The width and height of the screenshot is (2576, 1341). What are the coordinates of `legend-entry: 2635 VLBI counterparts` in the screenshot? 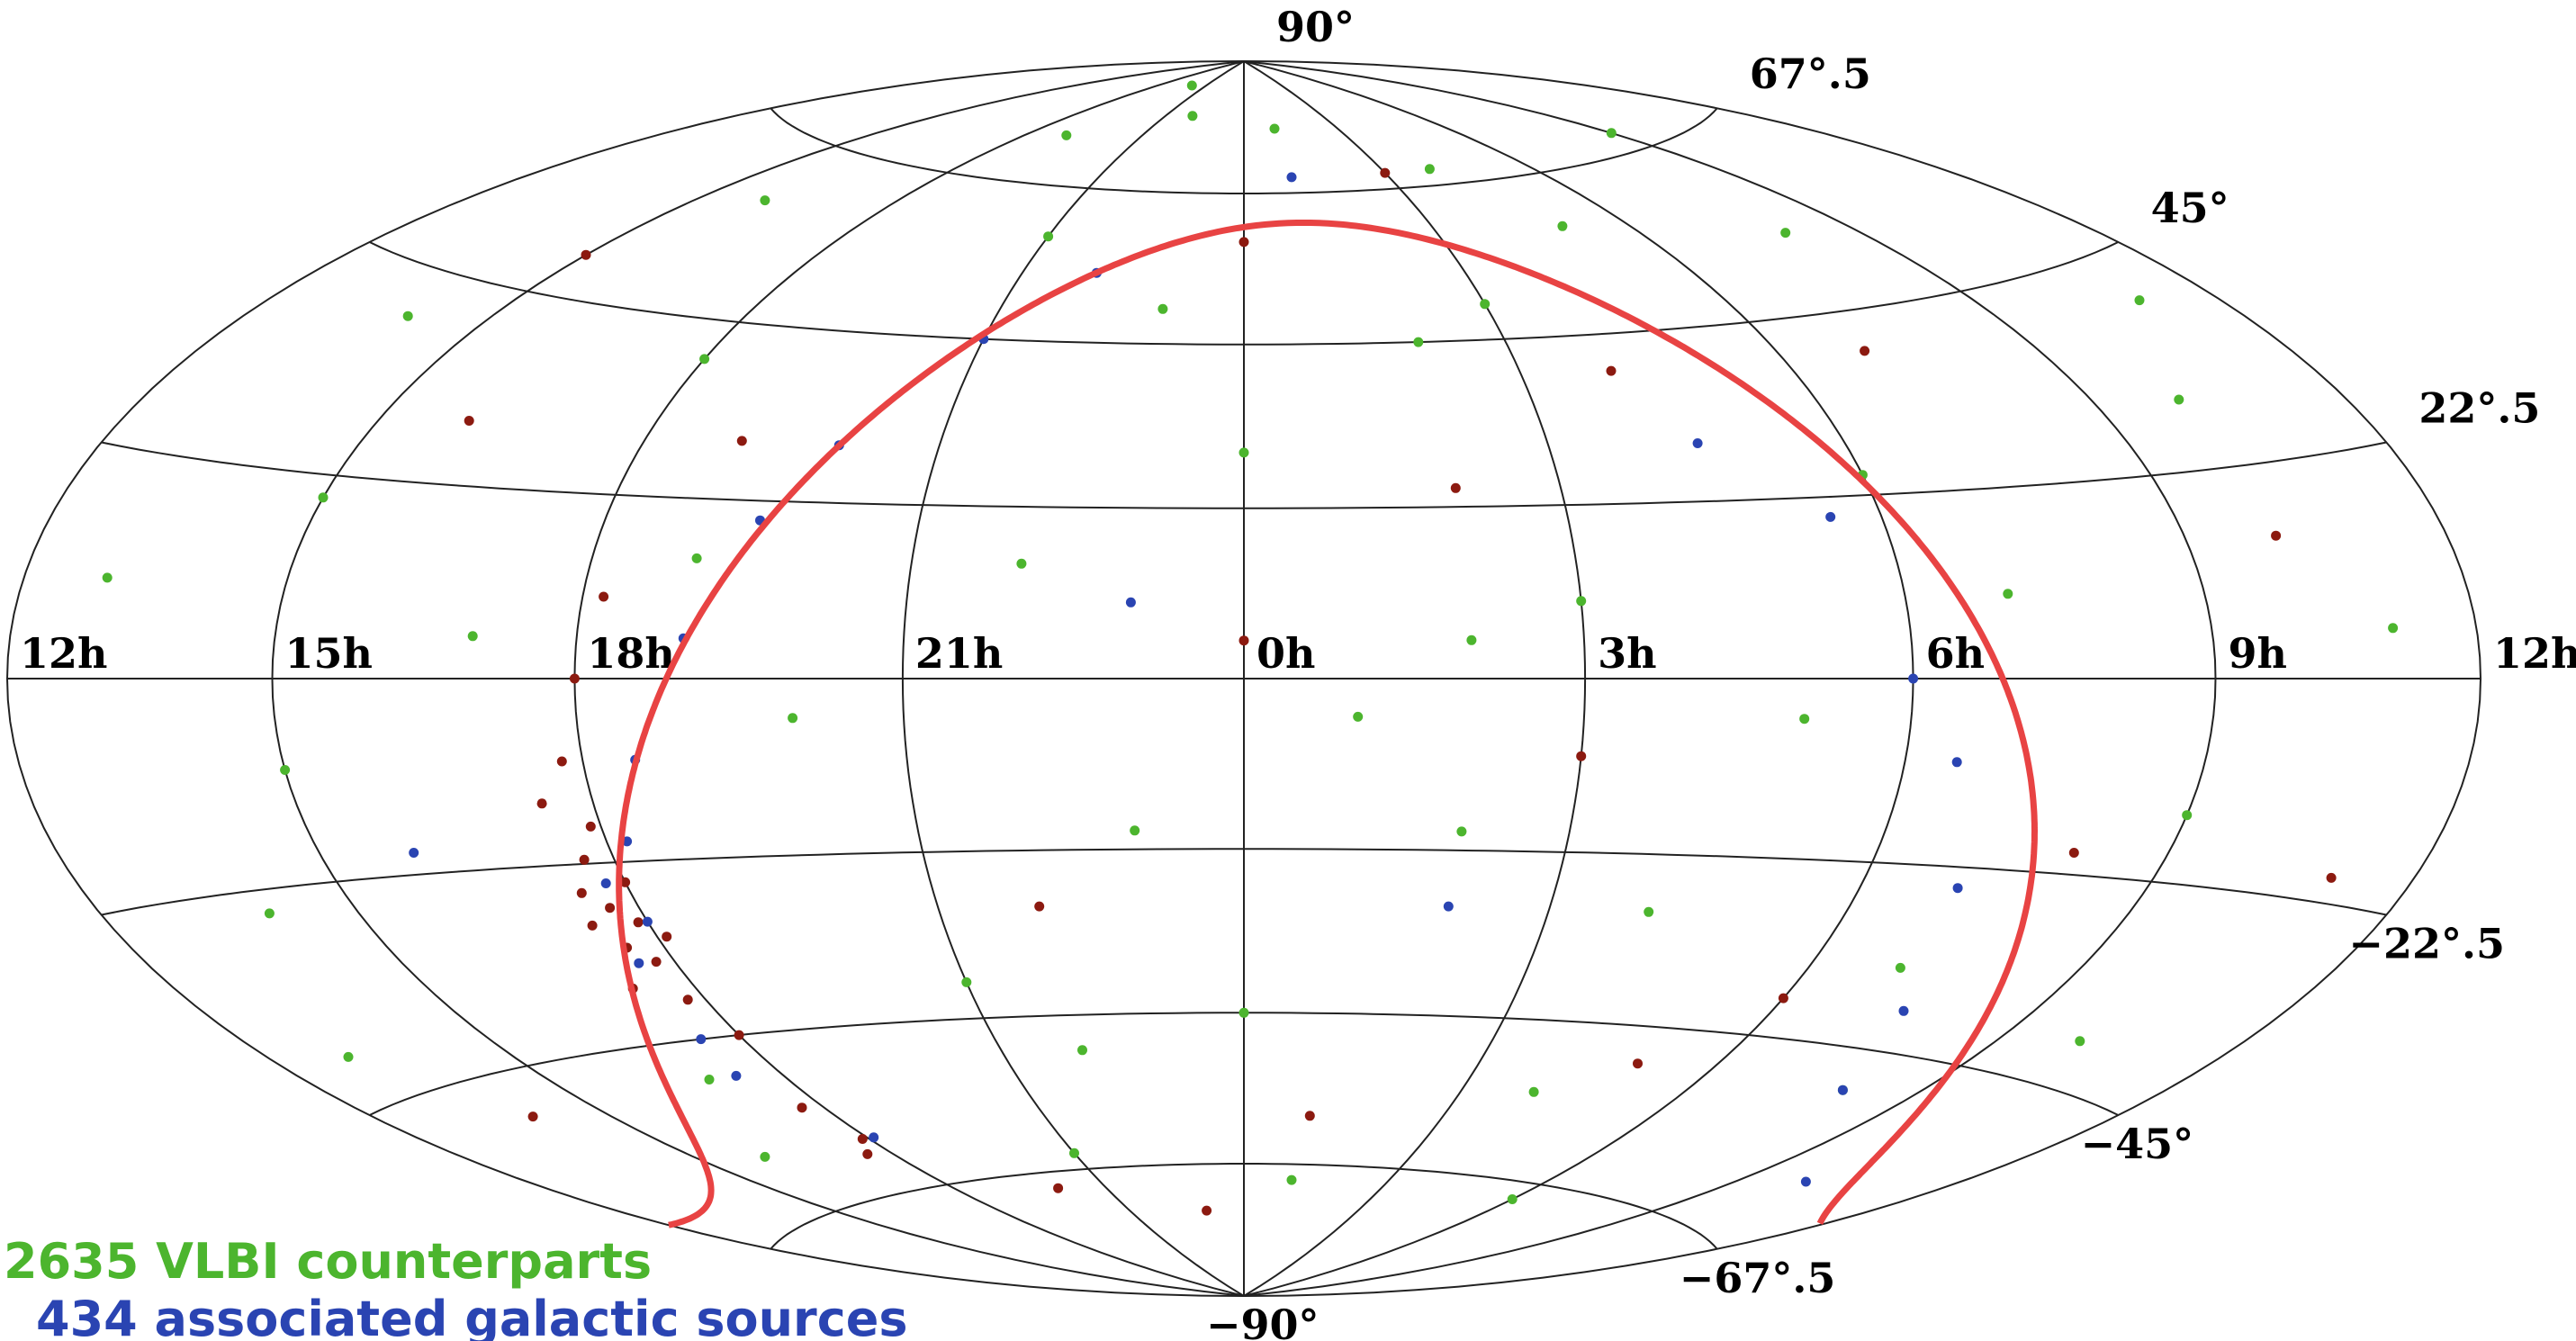 It's located at (328, 1261).